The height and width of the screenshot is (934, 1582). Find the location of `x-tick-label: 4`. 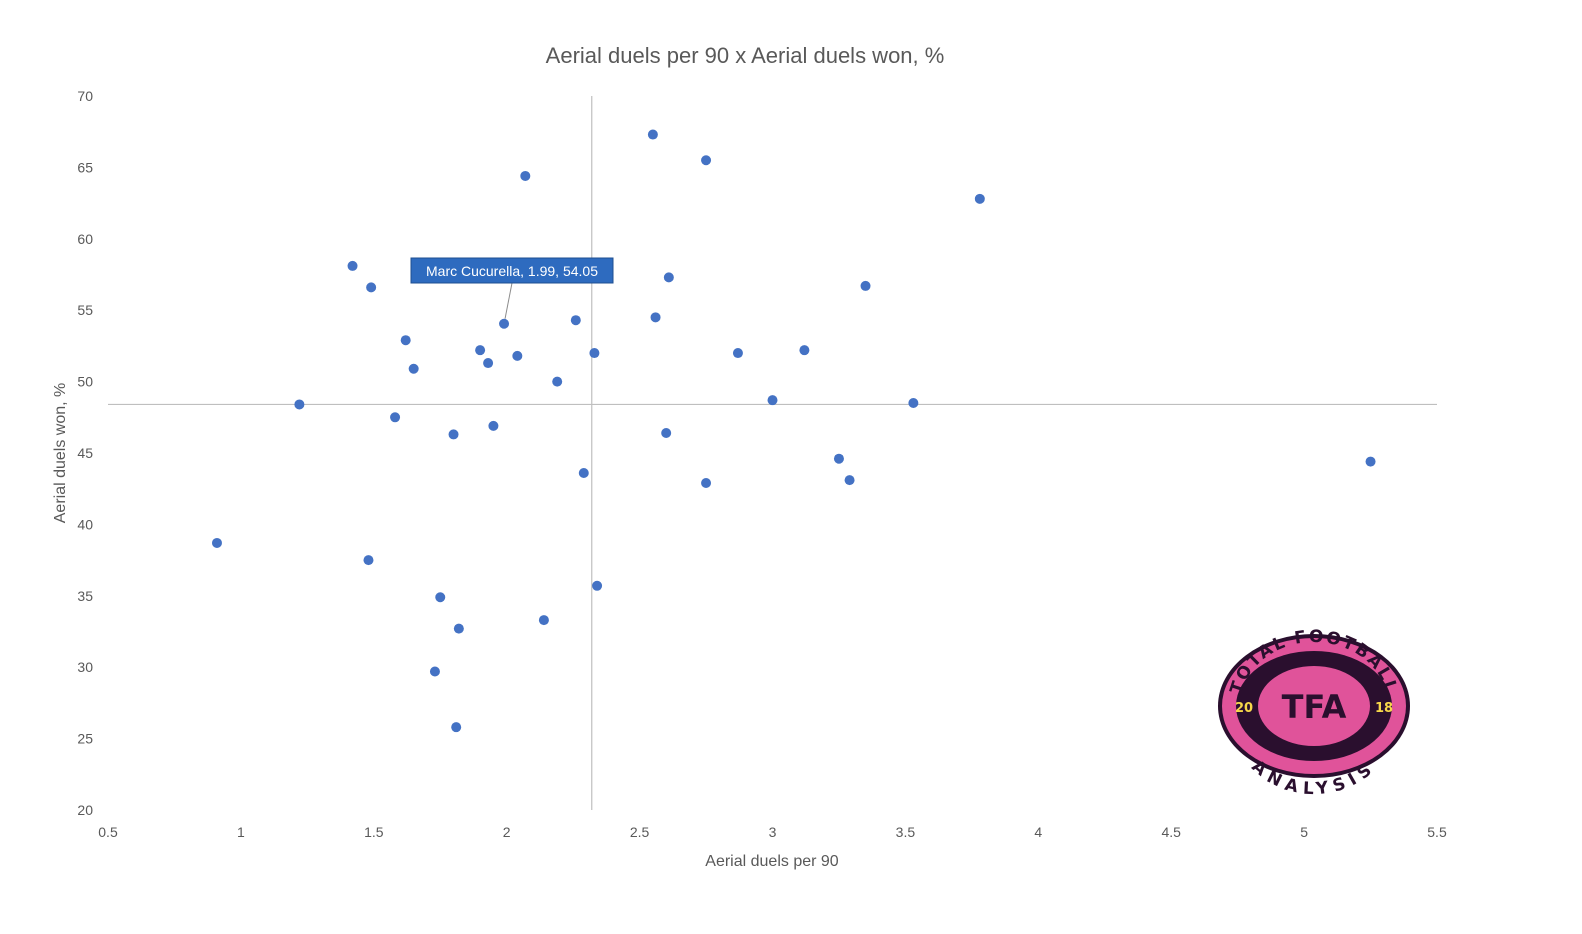

x-tick-label: 4 is located at coordinates (1038, 832).